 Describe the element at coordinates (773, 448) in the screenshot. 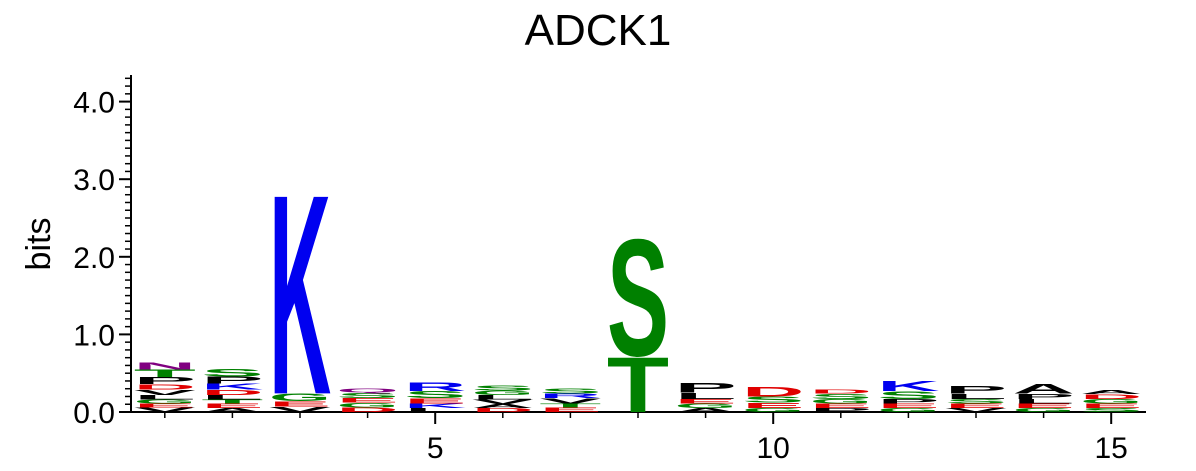

I see `x-tick-label: 10` at that location.